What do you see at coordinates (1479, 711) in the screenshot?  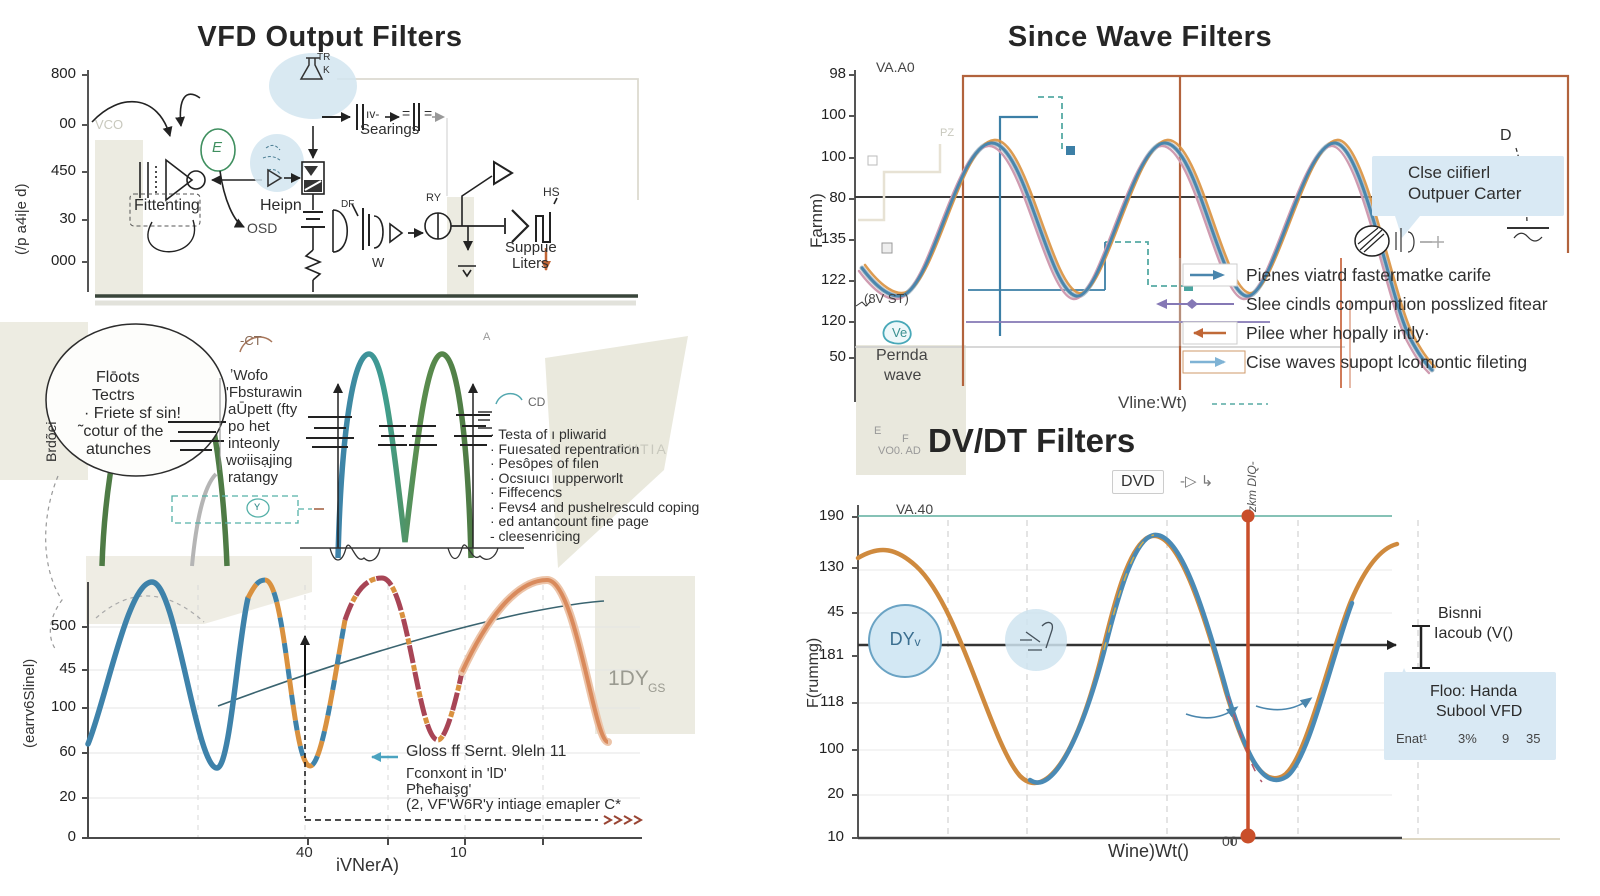 I see `dvdt-callout-line2: Subool VFD` at bounding box center [1479, 711].